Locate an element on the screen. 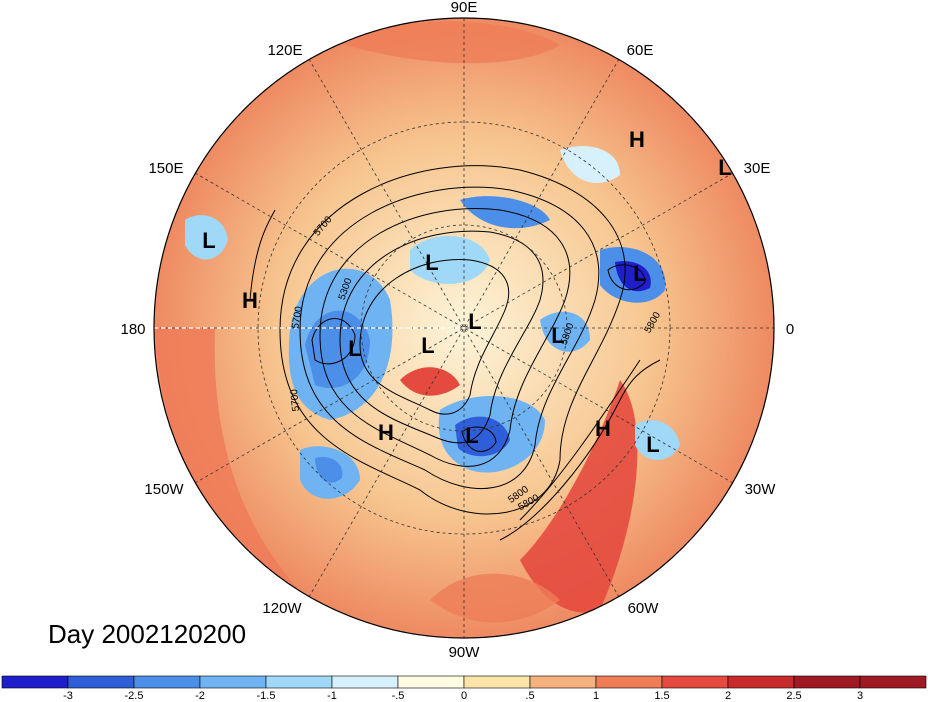 This screenshot has height=702, width=928. lon-label-120e: 120E is located at coordinates (284, 50).